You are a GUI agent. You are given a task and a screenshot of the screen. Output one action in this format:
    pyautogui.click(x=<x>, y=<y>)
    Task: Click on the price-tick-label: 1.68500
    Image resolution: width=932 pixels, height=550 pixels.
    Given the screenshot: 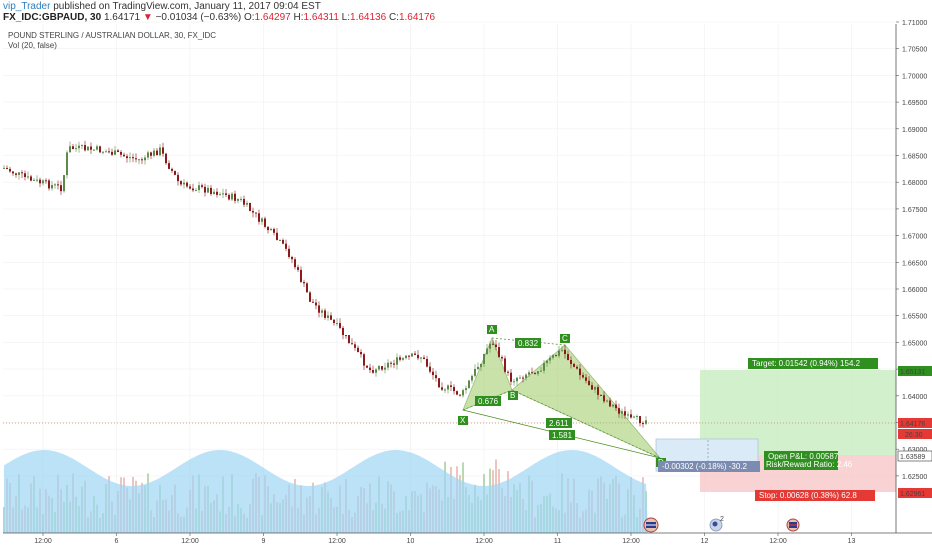 What is the action you would take?
    pyautogui.click(x=914, y=157)
    